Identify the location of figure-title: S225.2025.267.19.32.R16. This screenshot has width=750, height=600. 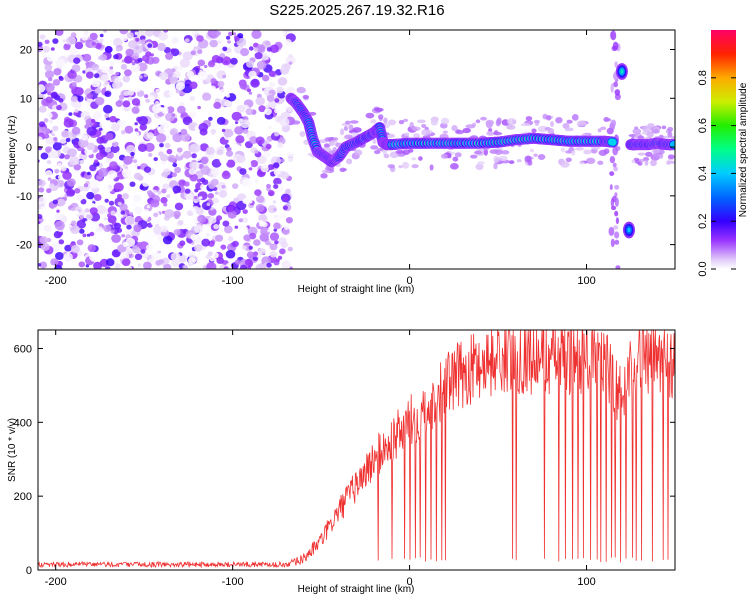
(356, 10).